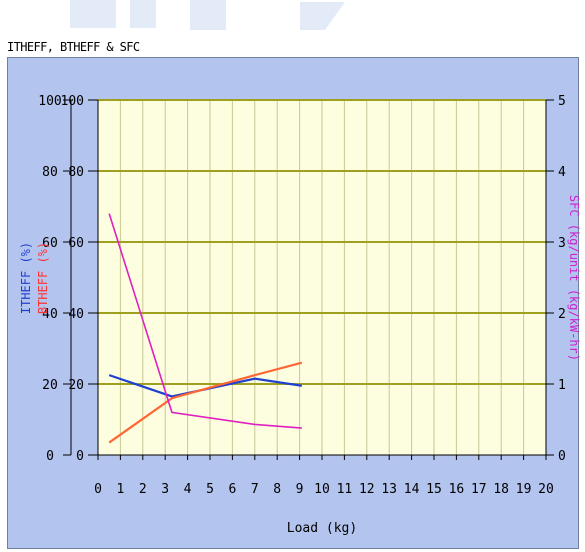  I want to click on x-tick-label: 18, so click(501, 489).